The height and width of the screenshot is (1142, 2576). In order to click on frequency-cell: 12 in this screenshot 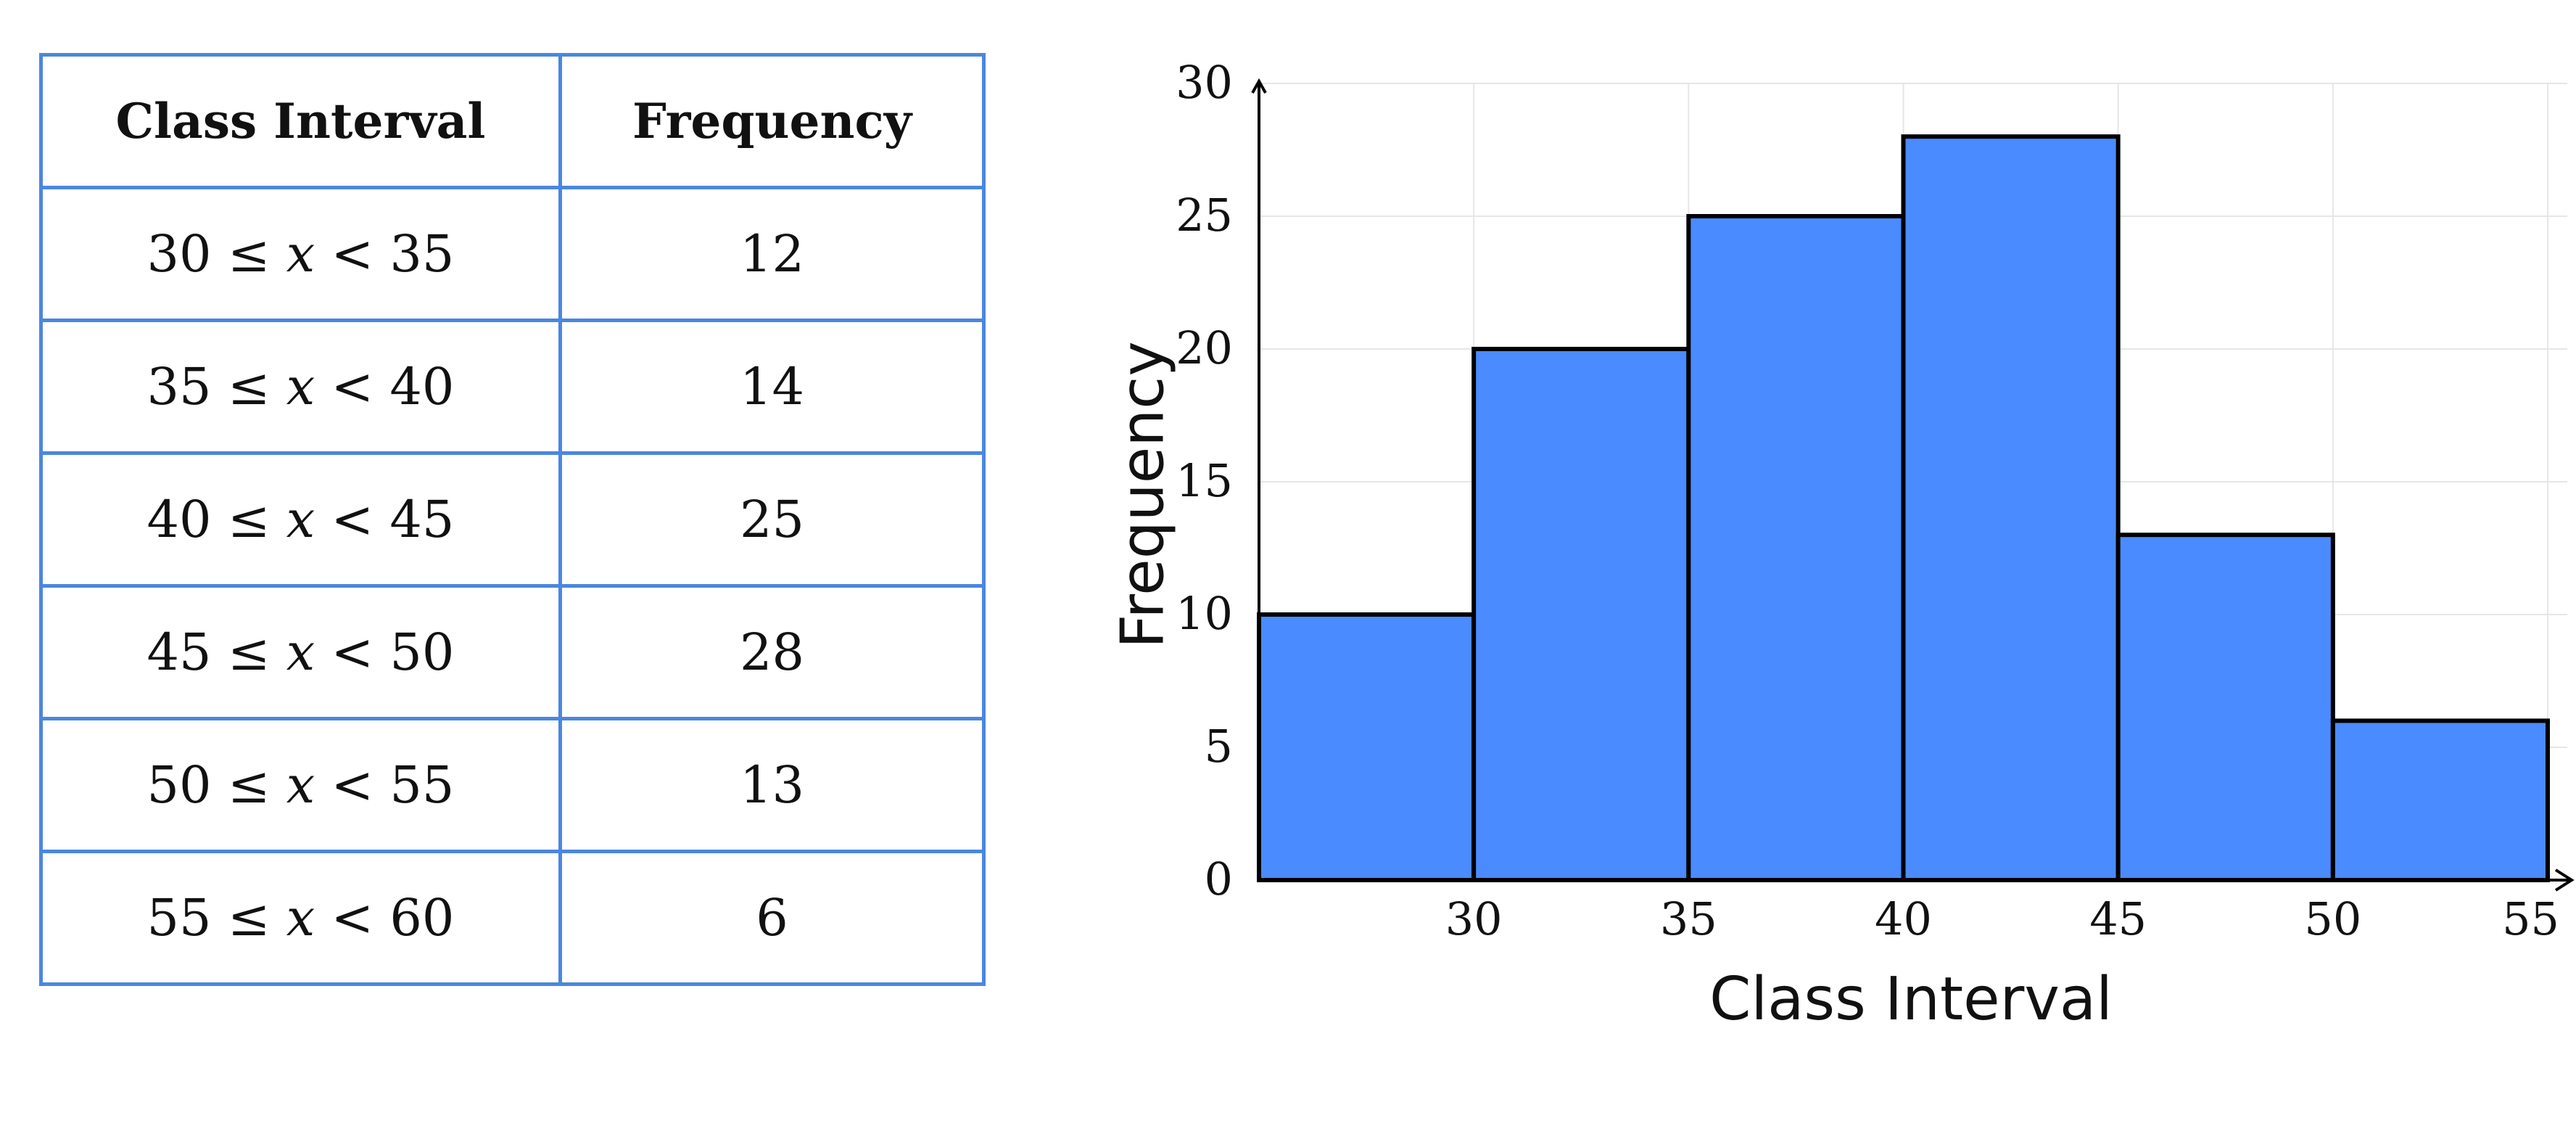, I will do `click(772, 254)`.